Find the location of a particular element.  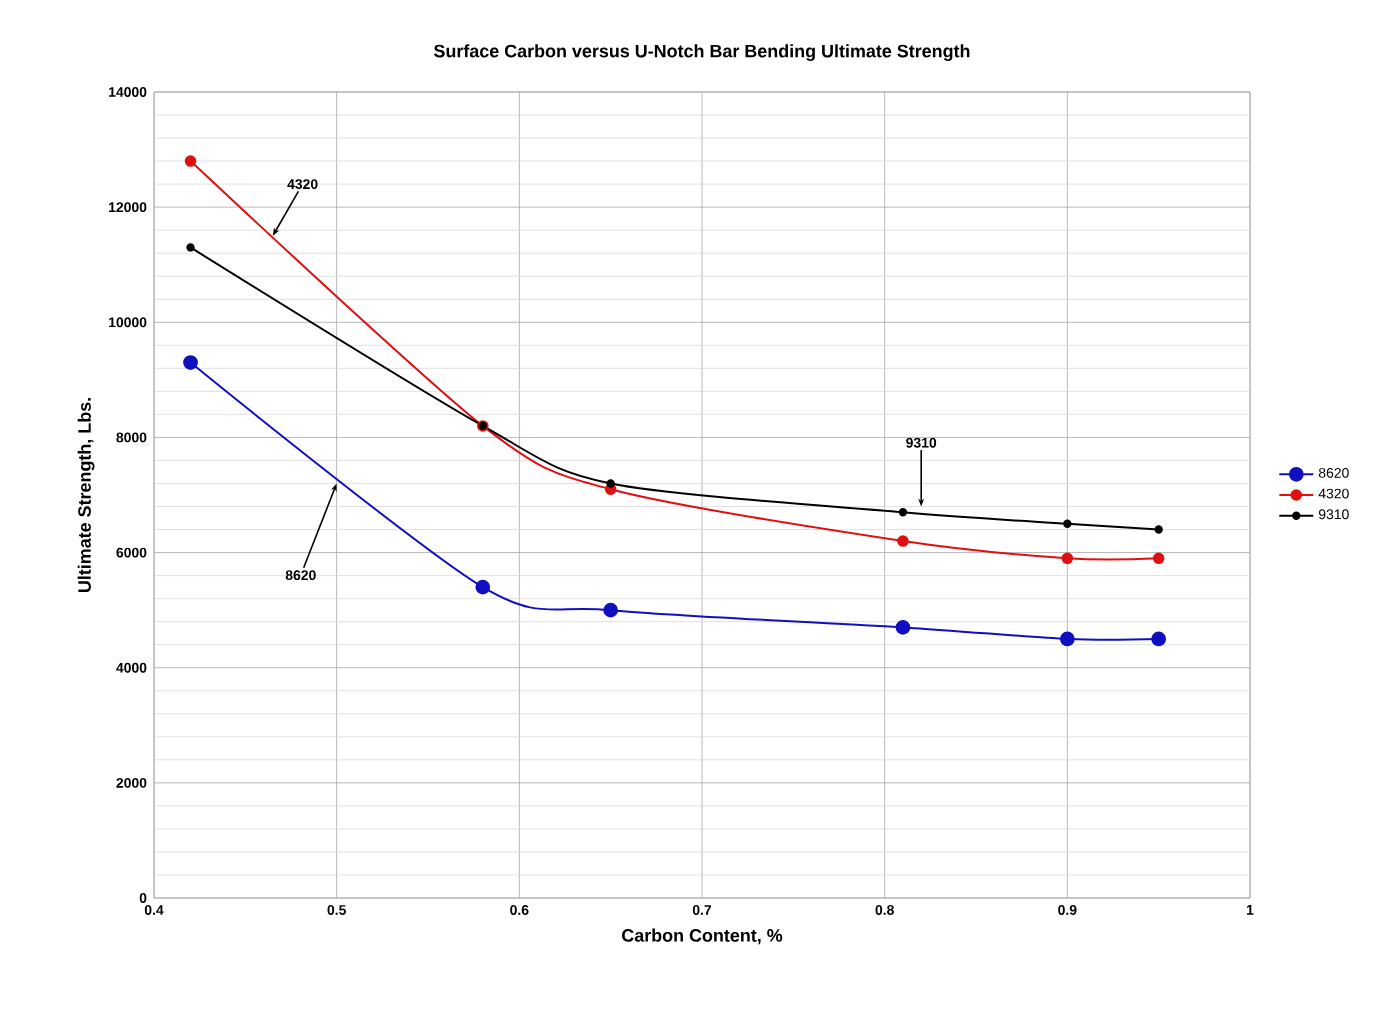

y-axis-title: Ultimate Strength, Lbs. is located at coordinates (86, 495).